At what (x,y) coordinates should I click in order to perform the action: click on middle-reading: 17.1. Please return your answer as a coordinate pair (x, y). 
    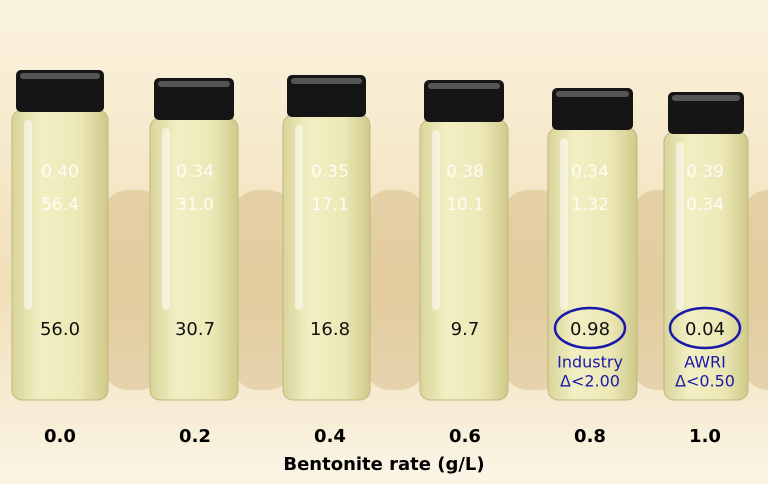
    Looking at the image, I should click on (330, 205).